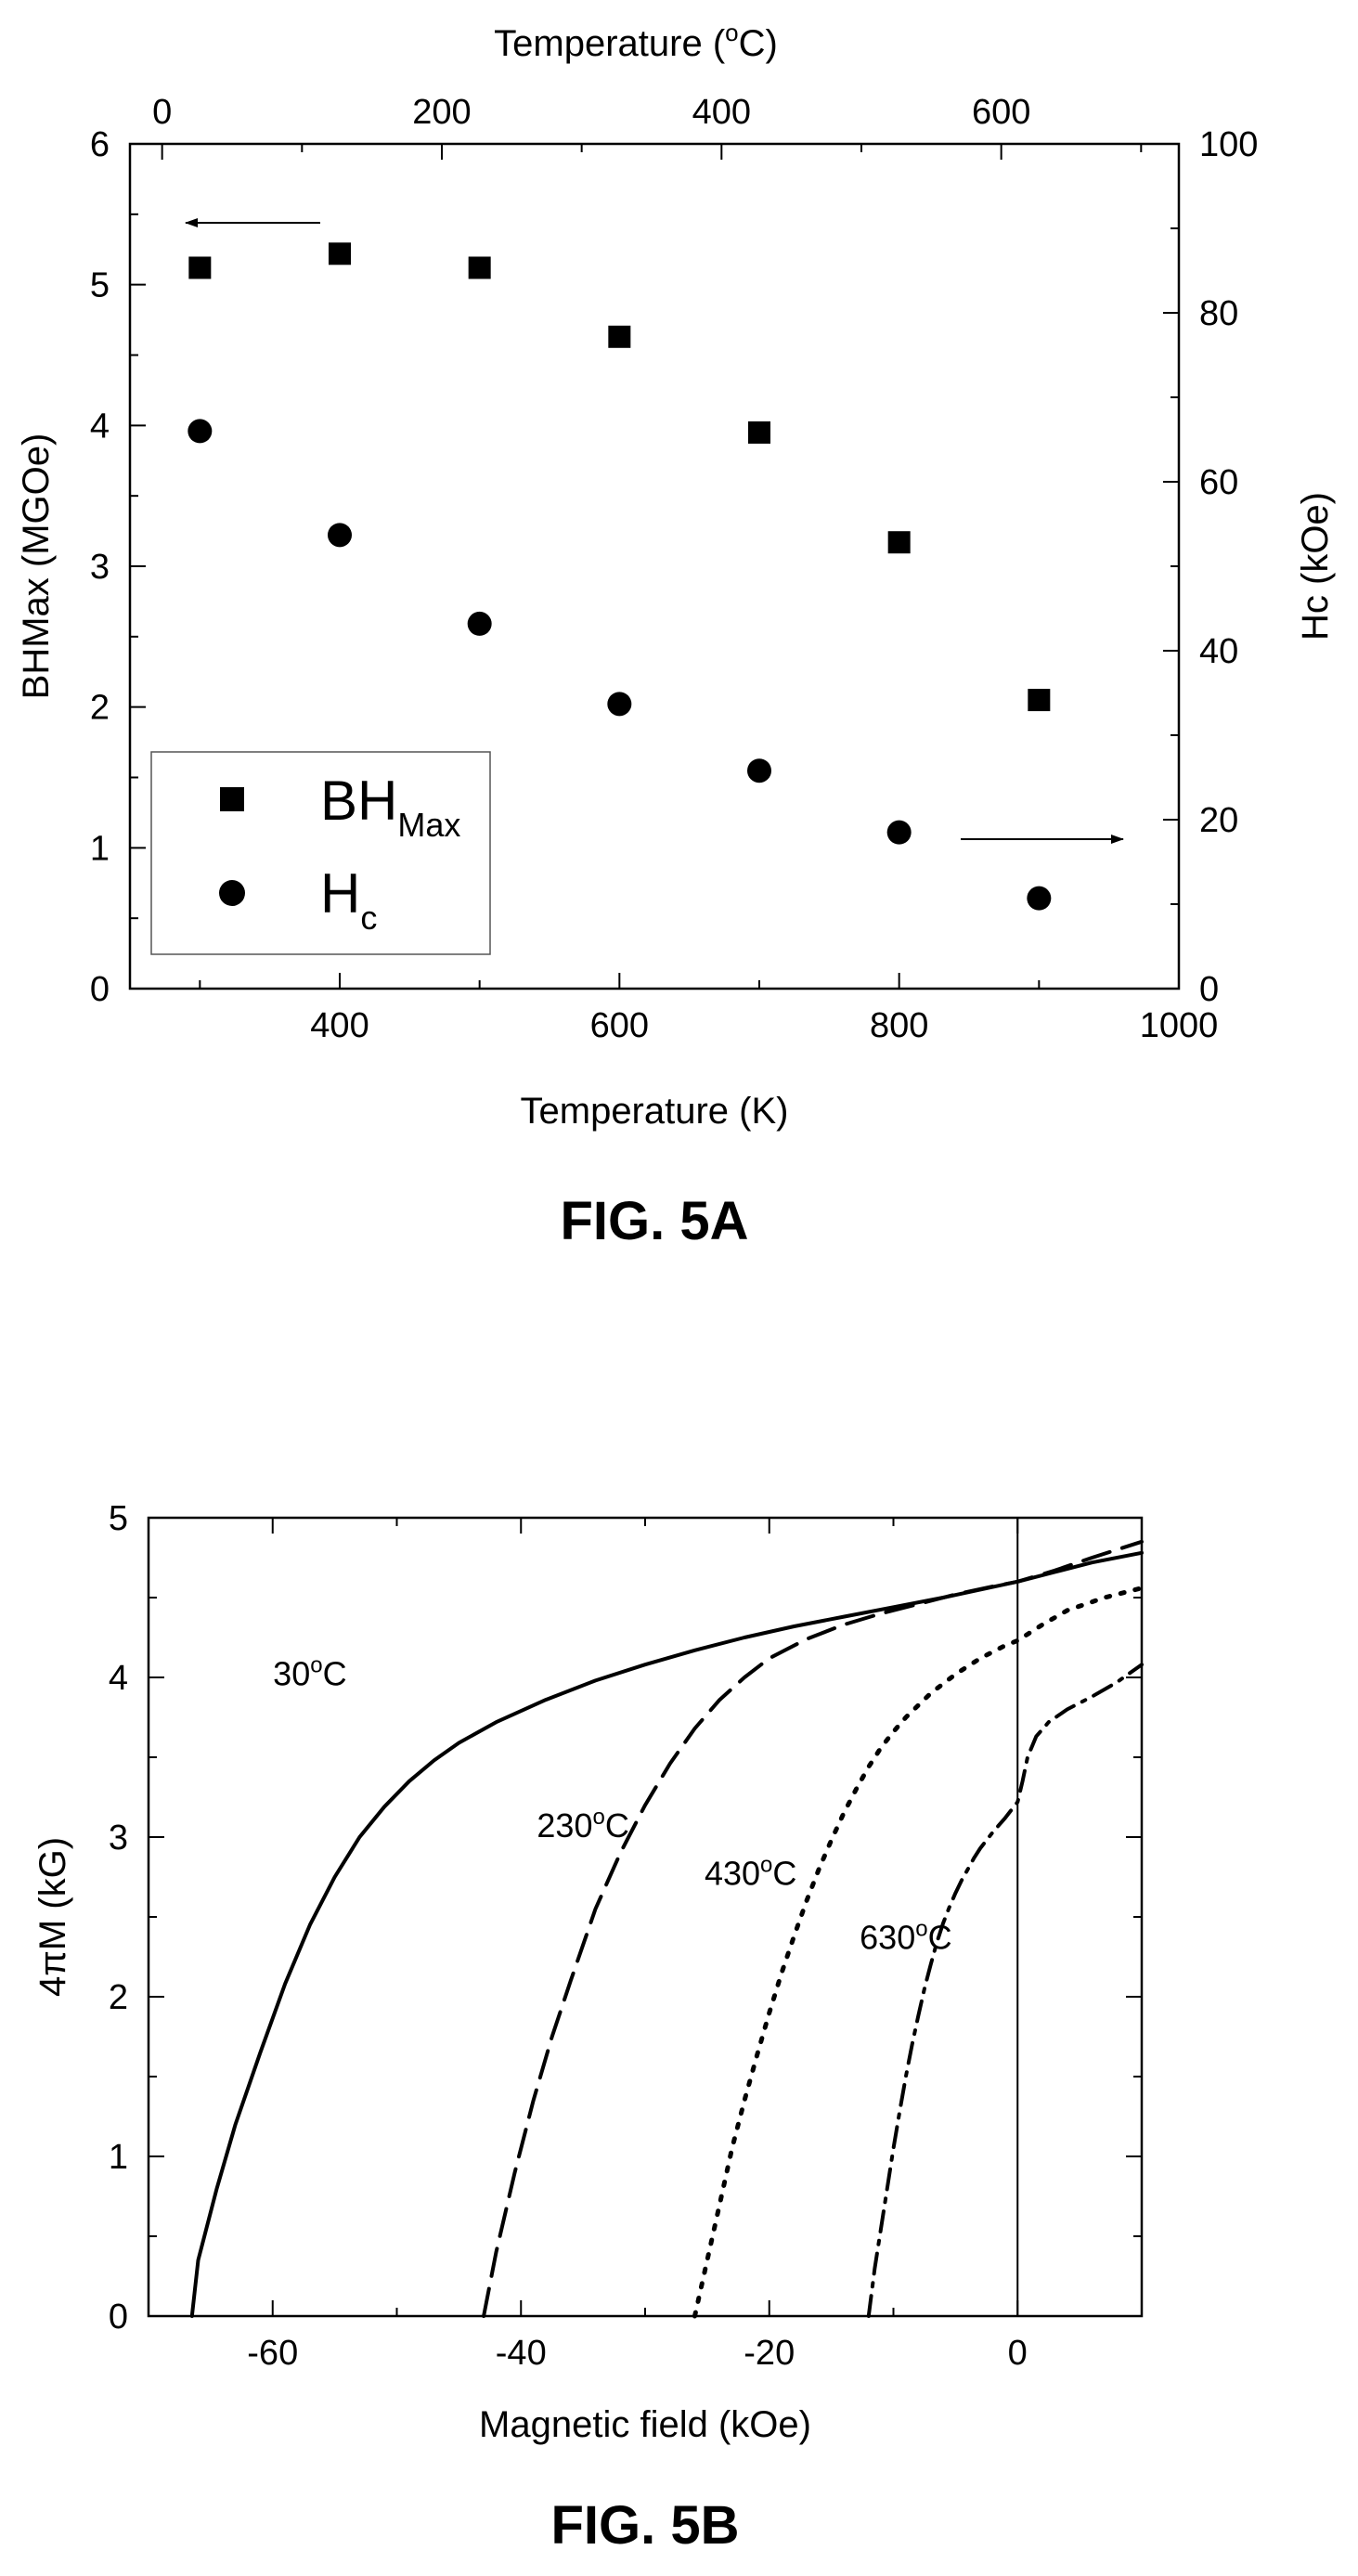  What do you see at coordinates (340, 893) in the screenshot?
I see `legend-label-hc-main: H` at bounding box center [340, 893].